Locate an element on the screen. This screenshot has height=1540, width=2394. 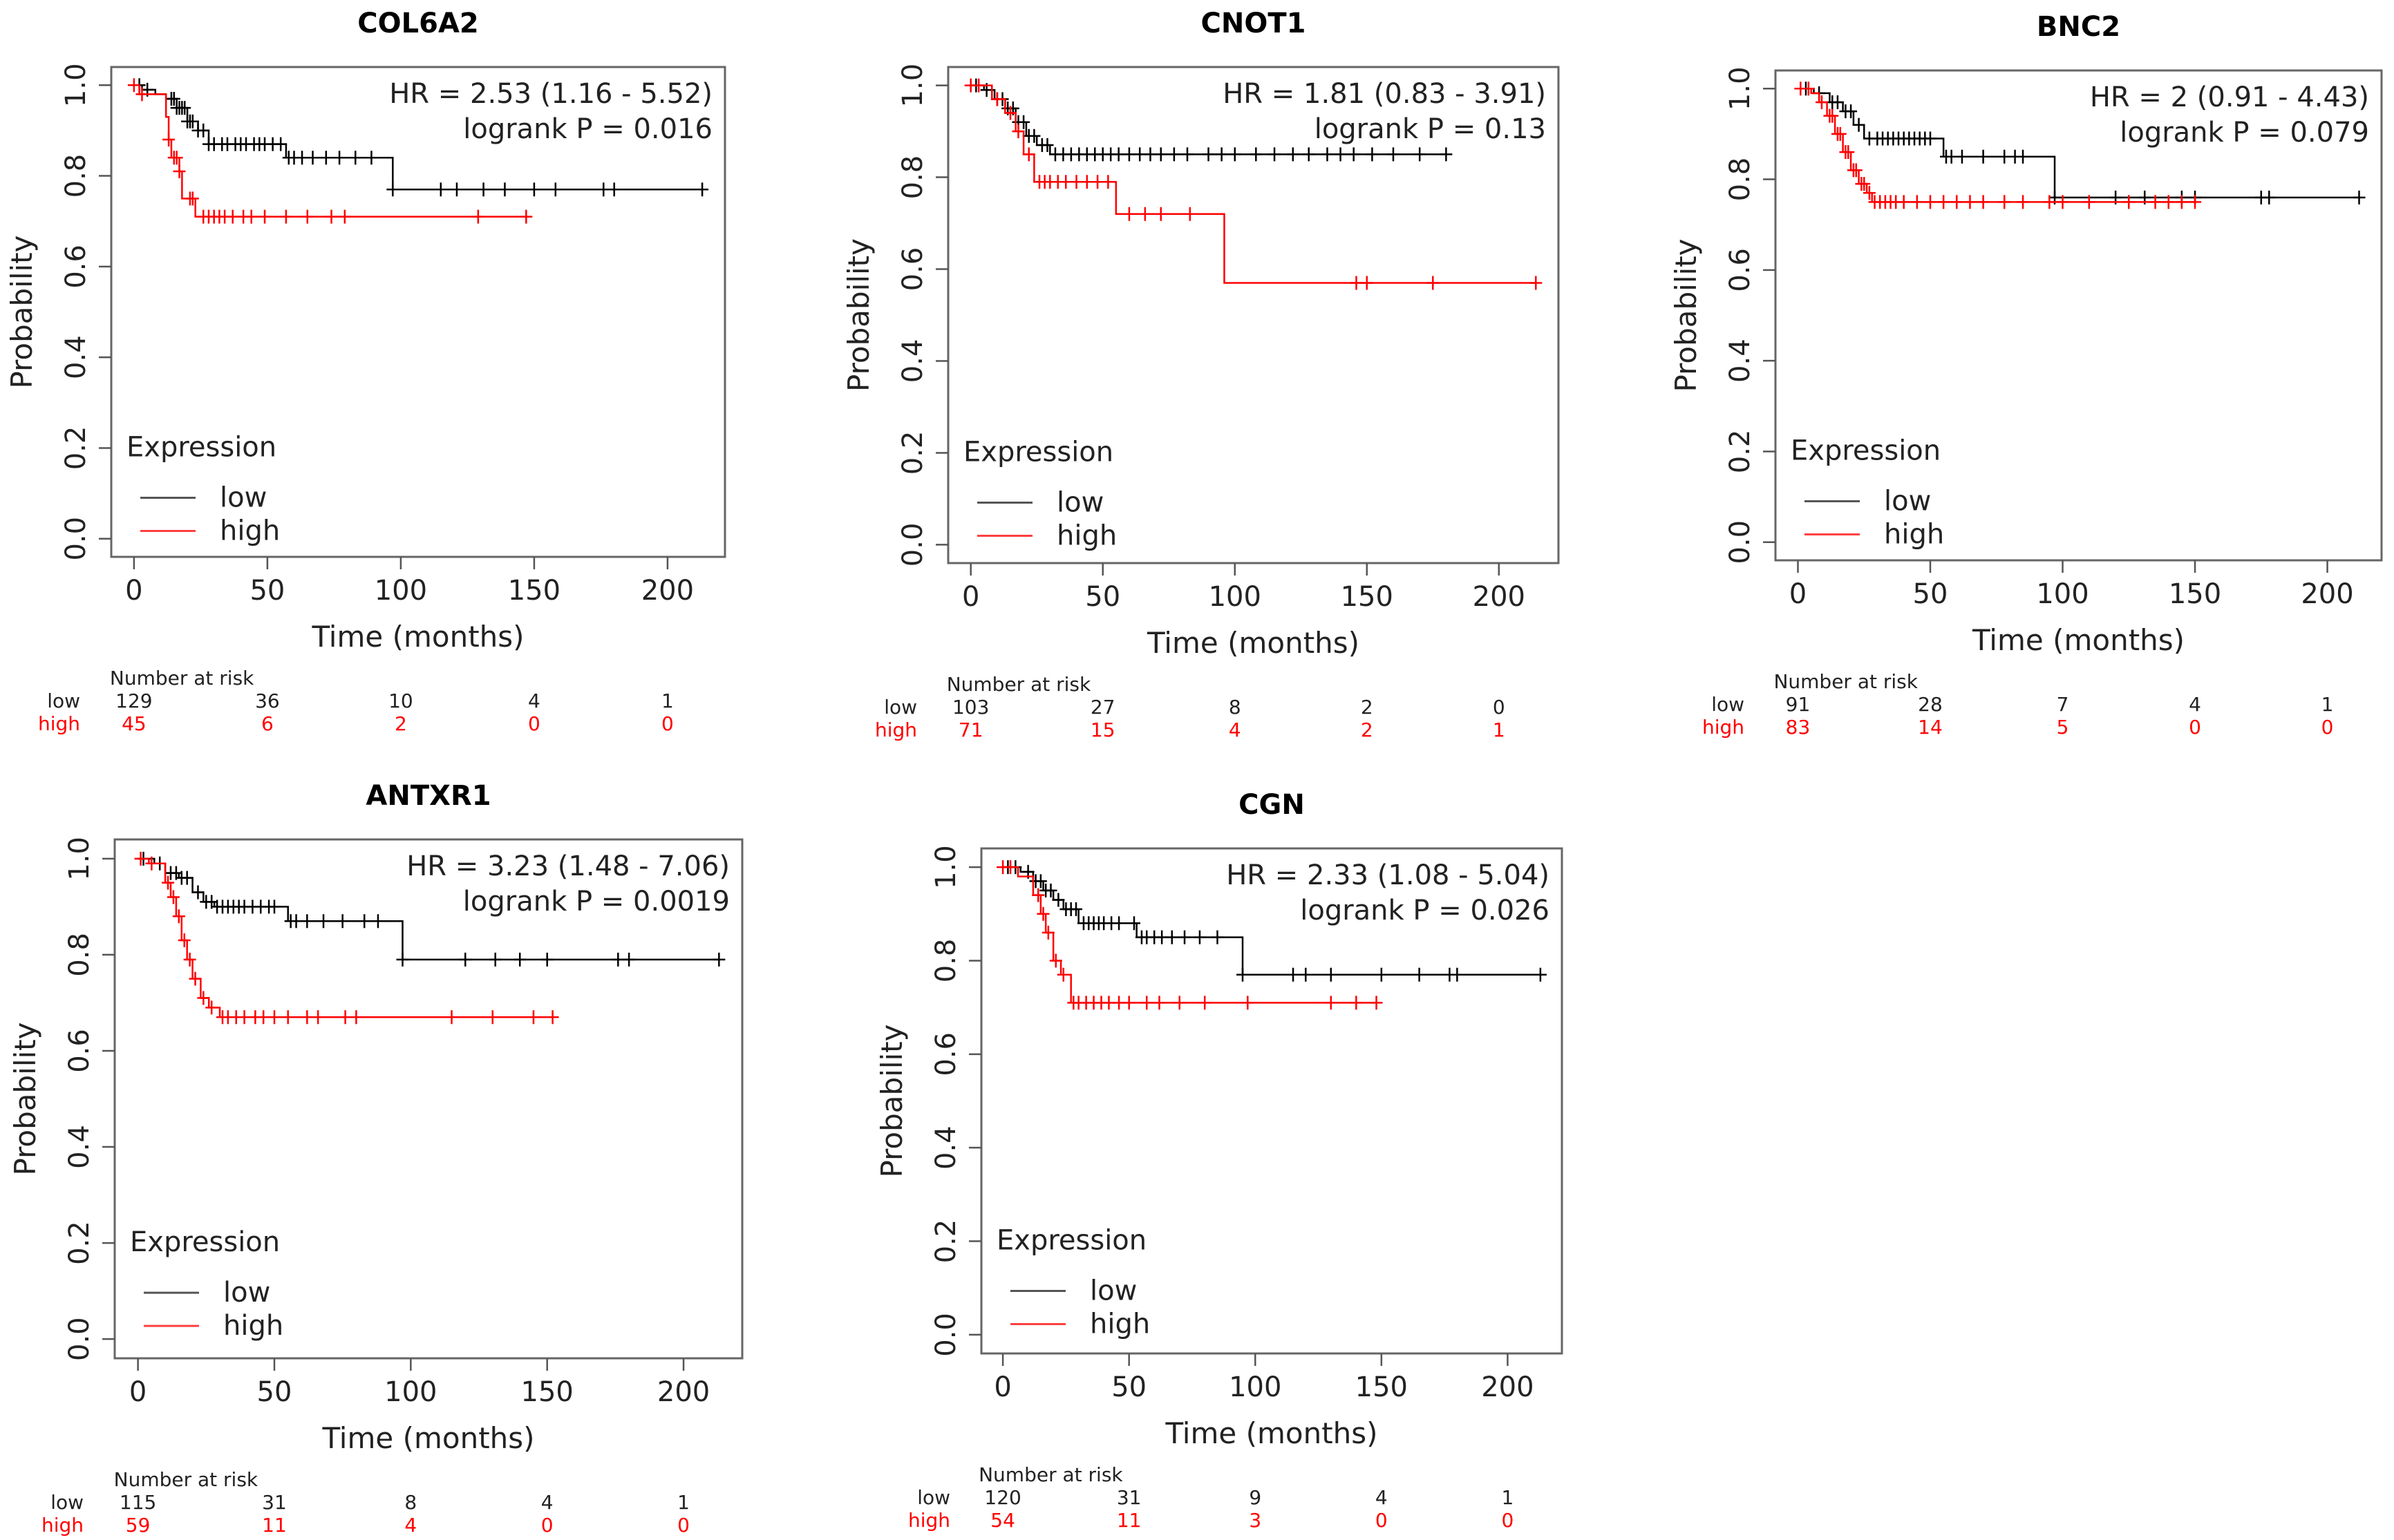
risk-count-low: 2 is located at coordinates (1367, 707).